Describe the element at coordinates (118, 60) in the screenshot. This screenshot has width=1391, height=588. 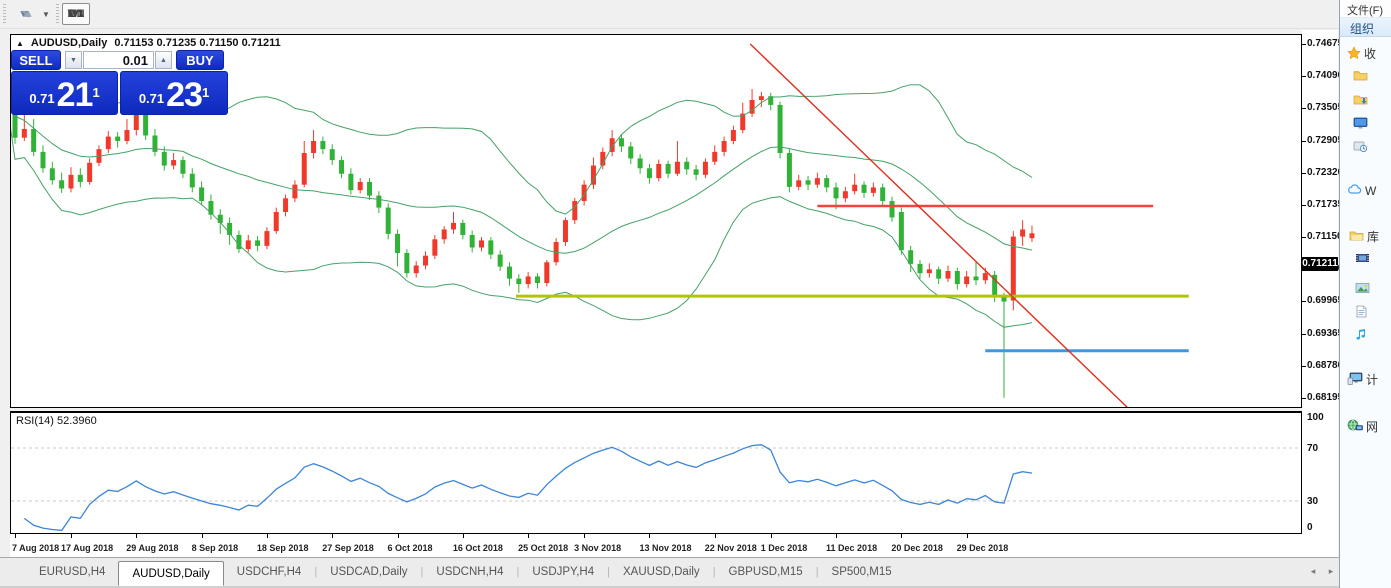
I see `volume-input: 0.01` at that location.